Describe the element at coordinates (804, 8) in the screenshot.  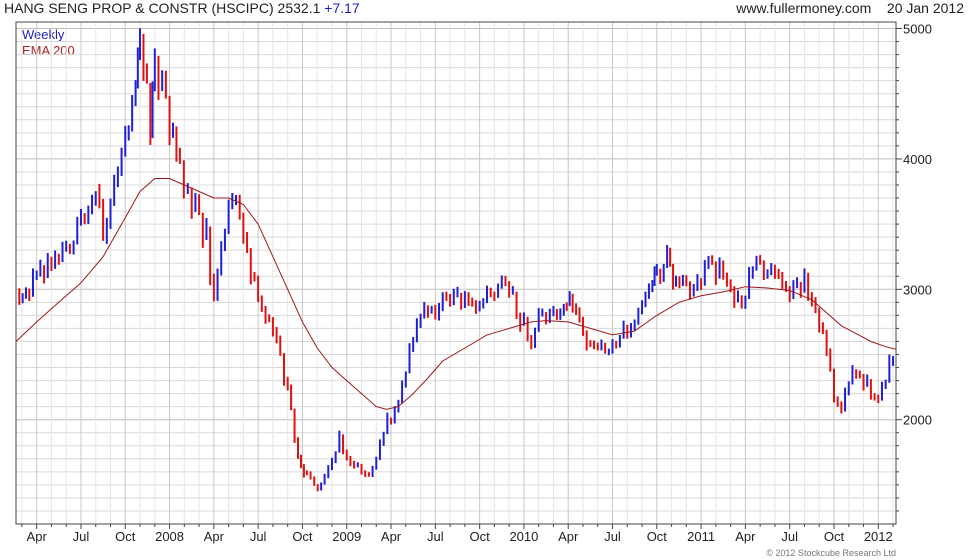
I see `source-link: www.fullermoney.com` at that location.